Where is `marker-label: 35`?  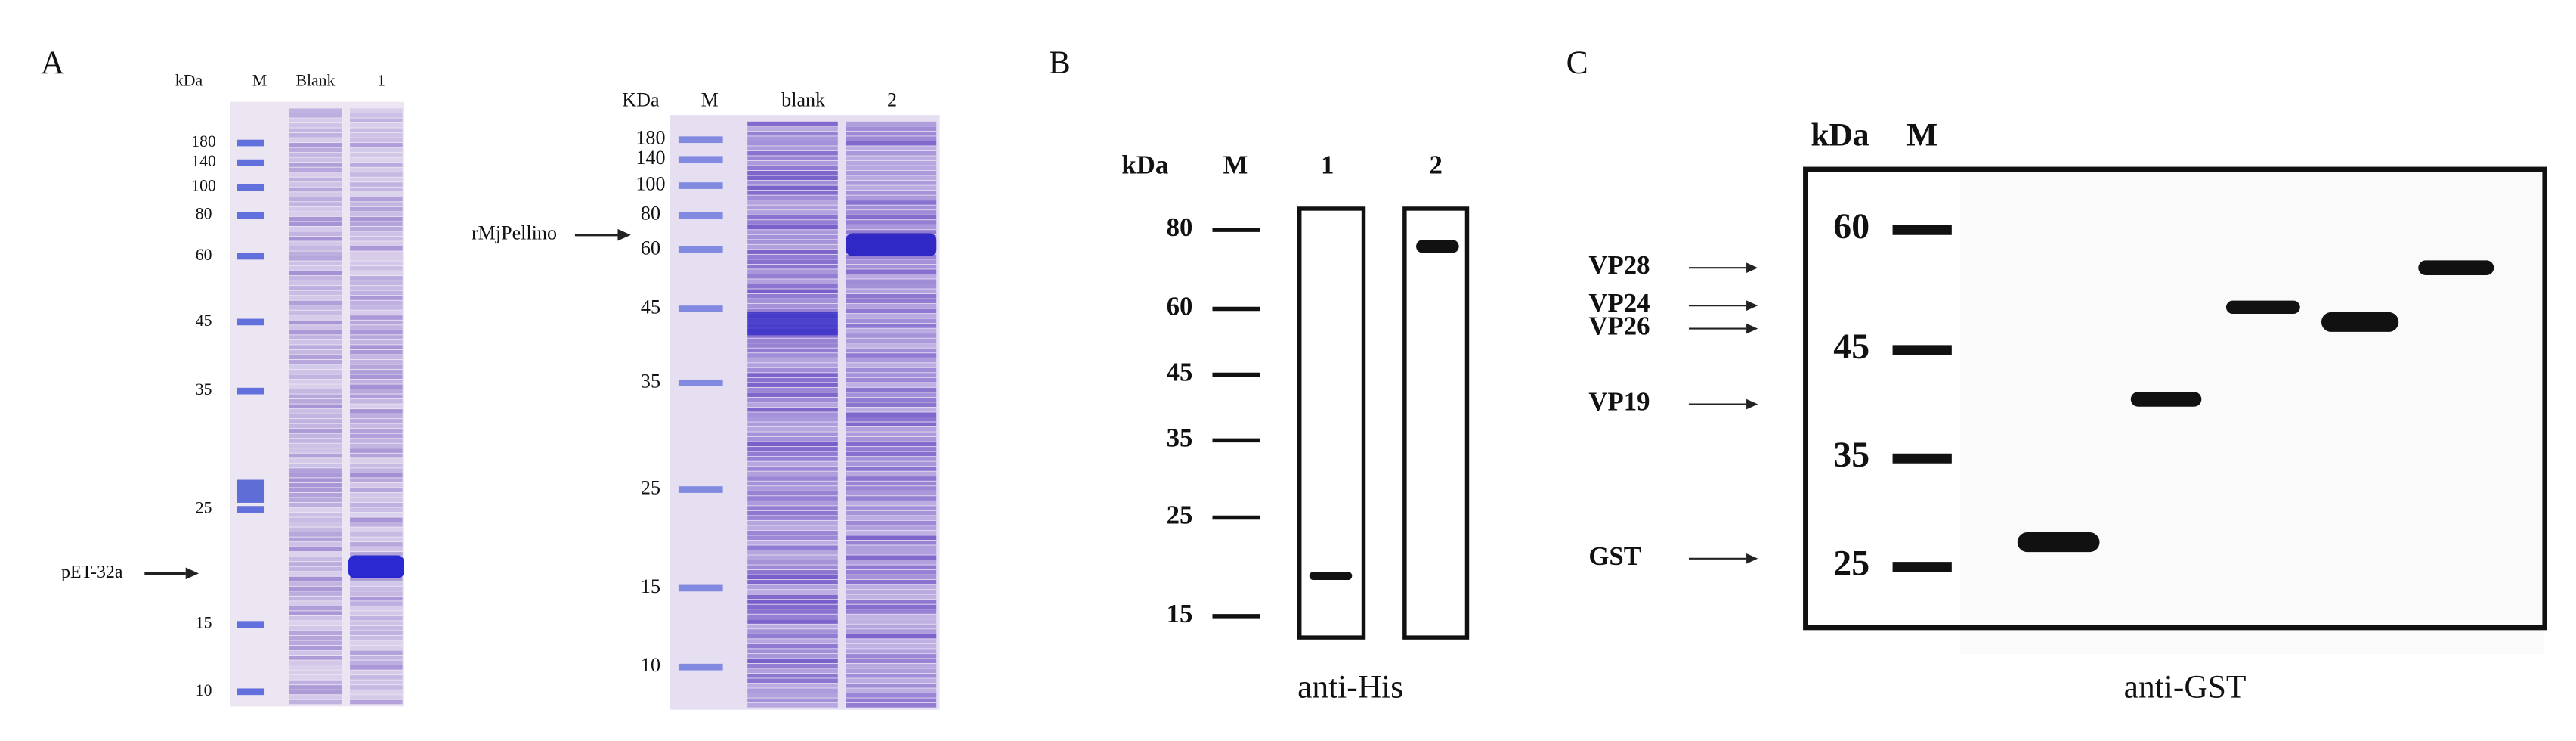
marker-label: 35 is located at coordinates (650, 381).